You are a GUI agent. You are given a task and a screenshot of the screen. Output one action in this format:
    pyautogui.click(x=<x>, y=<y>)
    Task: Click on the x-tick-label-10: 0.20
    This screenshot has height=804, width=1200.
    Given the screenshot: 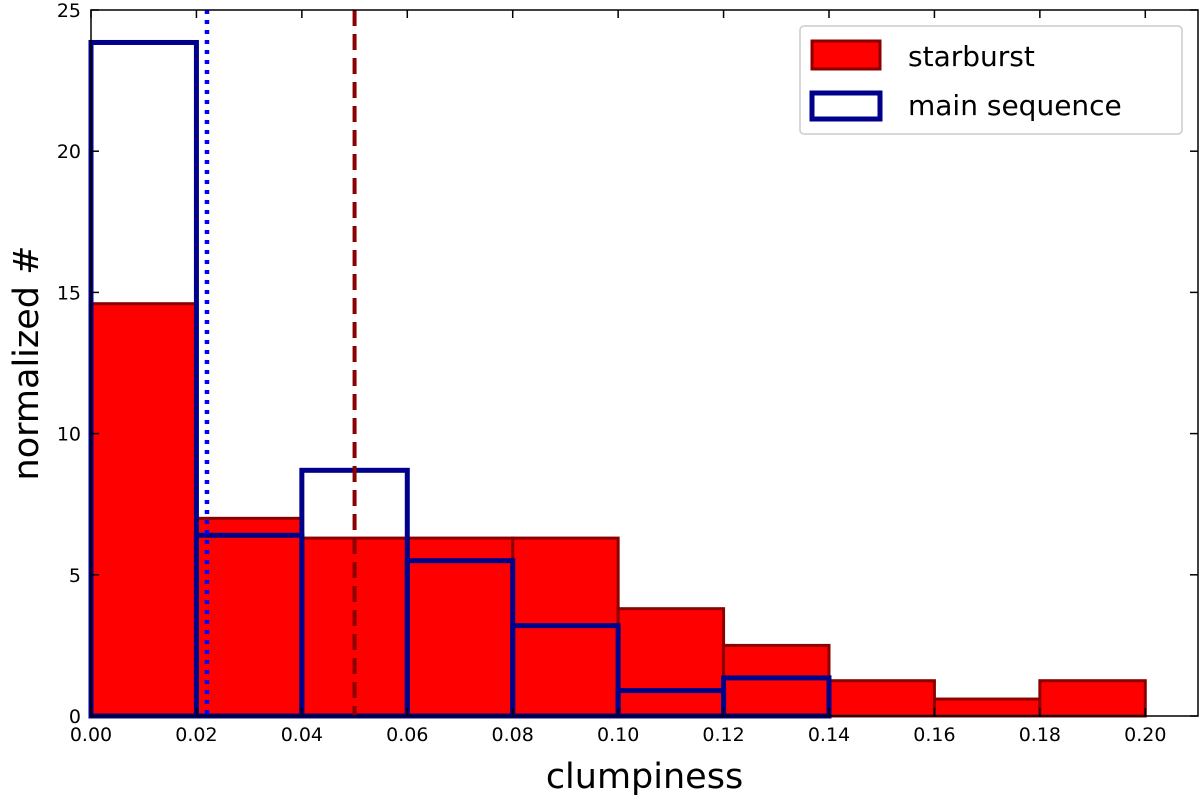 What is the action you would take?
    pyautogui.click(x=1145, y=735)
    